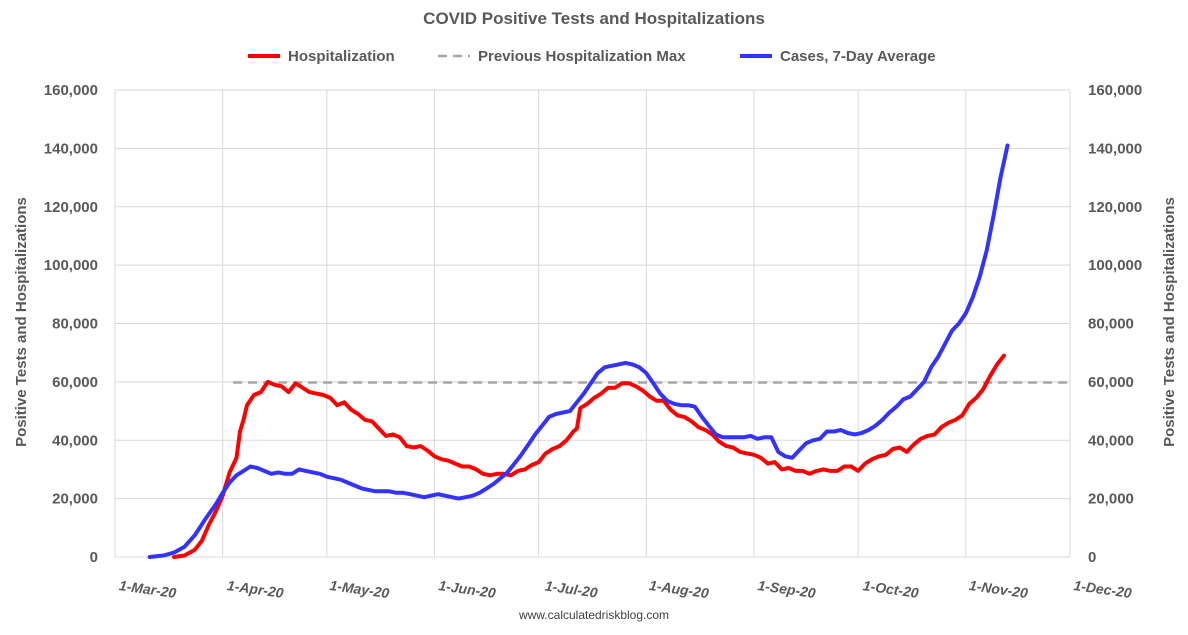 This screenshot has width=1188, height=635. I want to click on x-tick-label: 1-Dec-20, so click(1103, 589).